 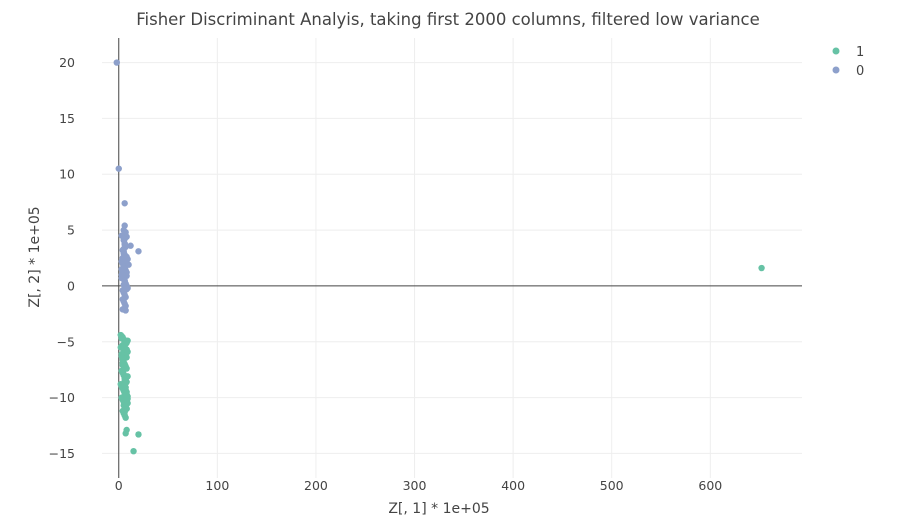 What do you see at coordinates (62, 453) in the screenshot?
I see `y-tick-label: −15` at bounding box center [62, 453].